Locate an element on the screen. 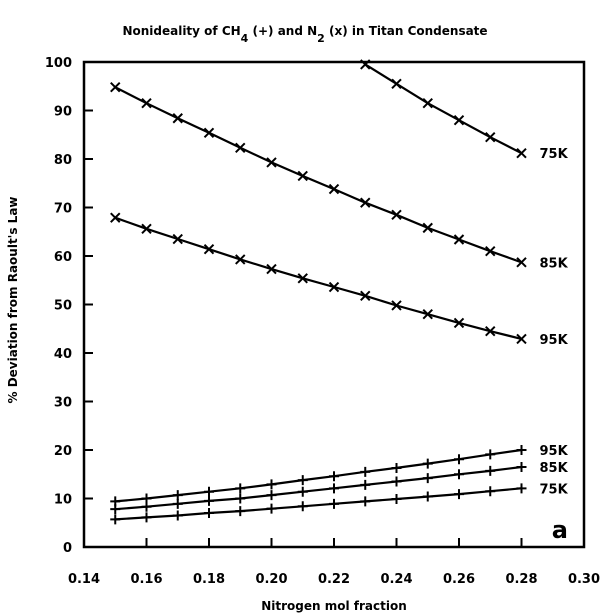 The image size is (608, 616). series-n2-75k is located at coordinates (443, 109).